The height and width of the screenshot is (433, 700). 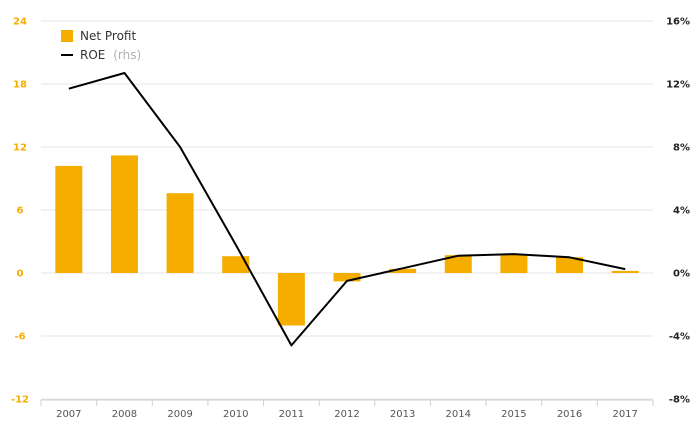 I want to click on right-axis-ticks: 16% 12% 8% 4% 0% -4% -8%, so click(x=678, y=211).